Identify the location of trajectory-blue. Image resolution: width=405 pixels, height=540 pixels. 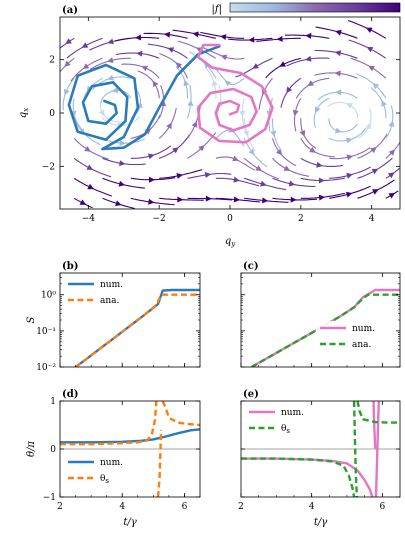
(161, 98).